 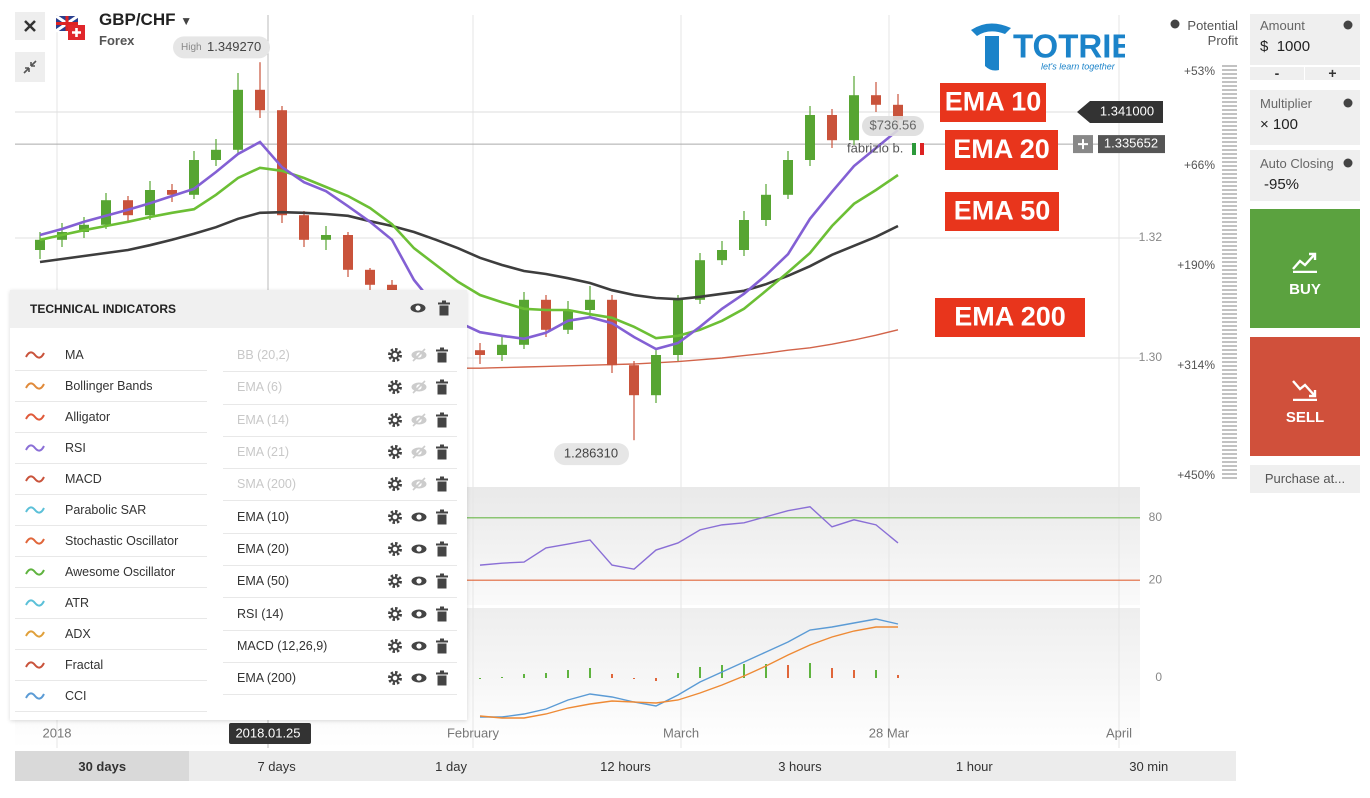 I want to click on sell-button: SELL, so click(x=1305, y=396).